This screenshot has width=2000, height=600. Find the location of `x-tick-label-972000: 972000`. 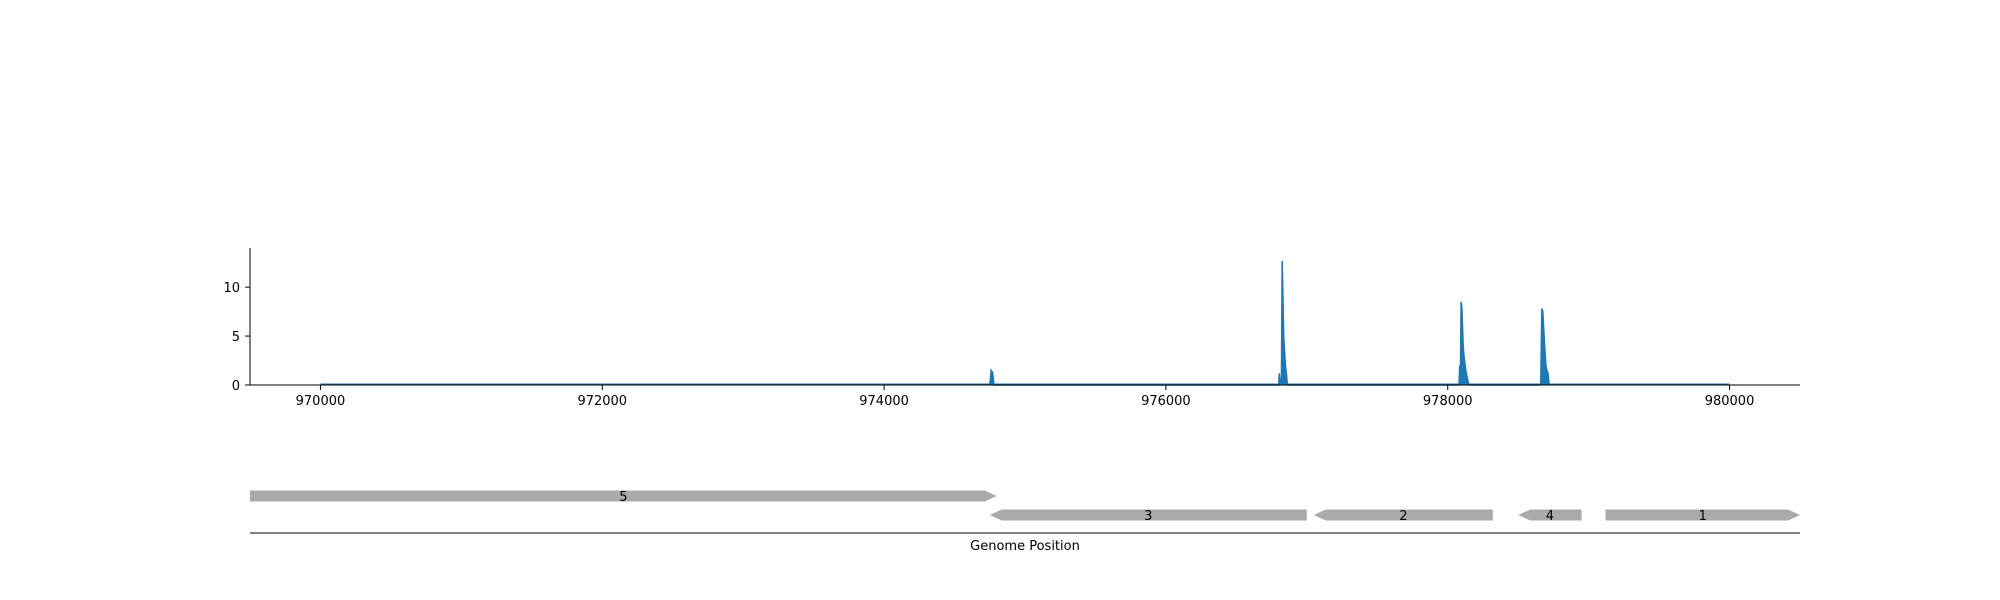

x-tick-label-972000: 972000 is located at coordinates (602, 401).